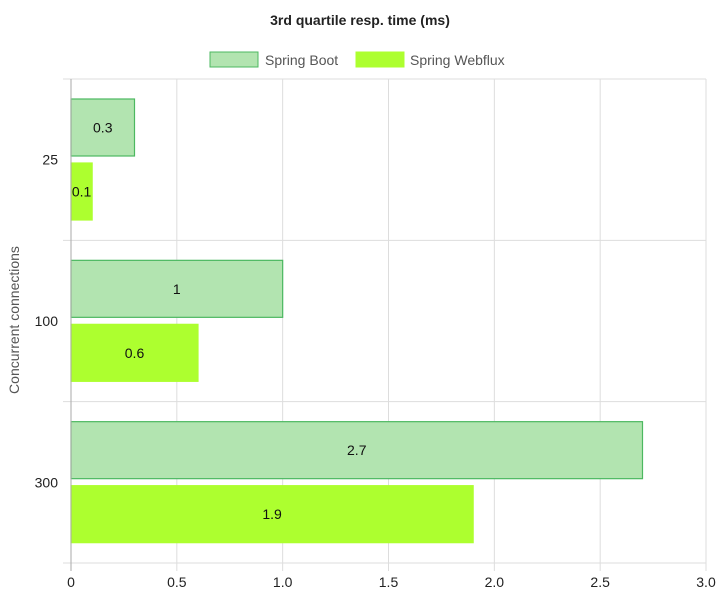 The height and width of the screenshot is (600, 720). What do you see at coordinates (495, 582) in the screenshot?
I see `x-tick-label: 2.0` at bounding box center [495, 582].